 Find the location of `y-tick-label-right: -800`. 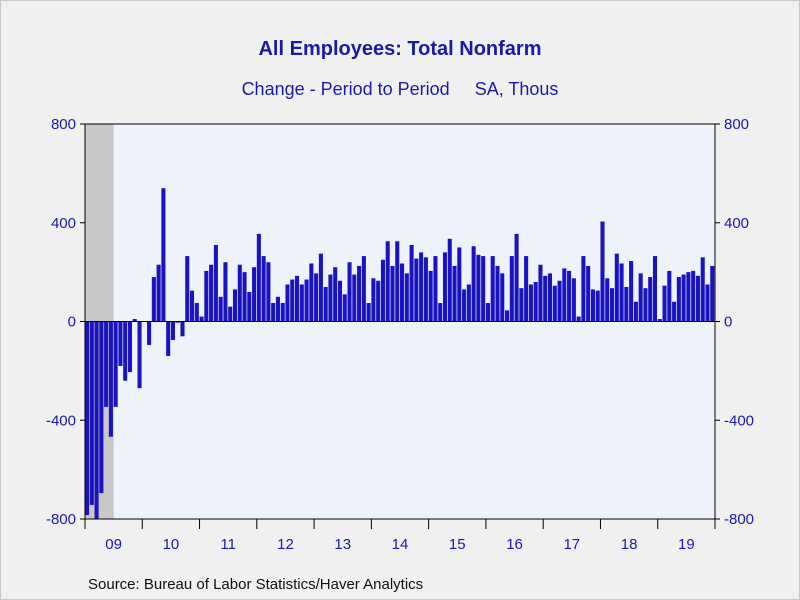

y-tick-label-right: -800 is located at coordinates (739, 519).